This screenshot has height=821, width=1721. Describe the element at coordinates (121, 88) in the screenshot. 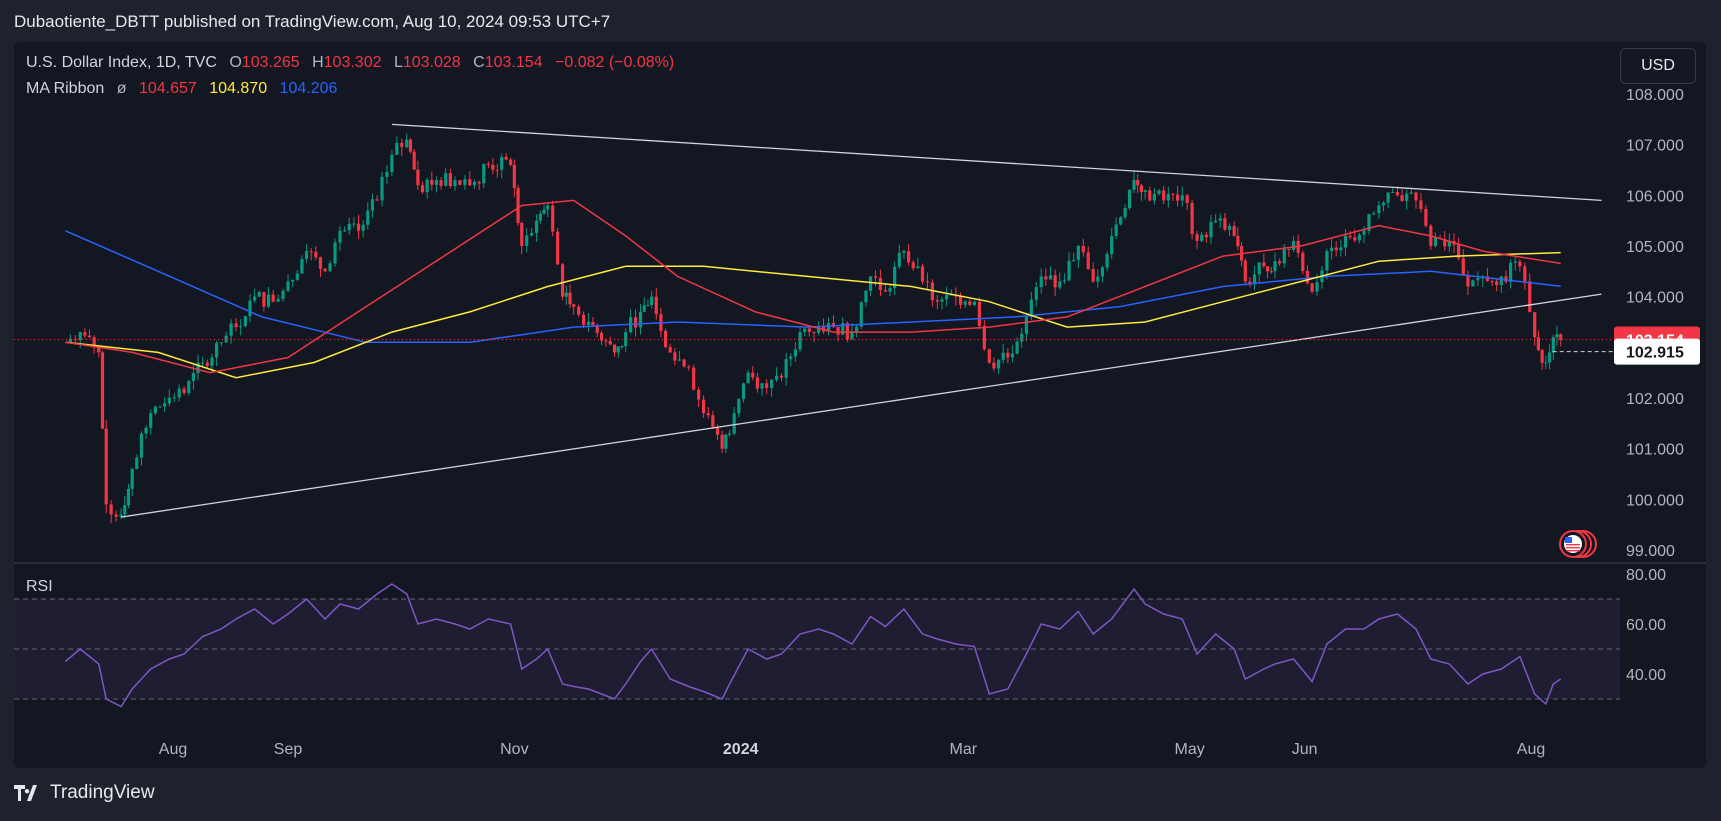

I see `ma-hidden-icon: ø` at that location.